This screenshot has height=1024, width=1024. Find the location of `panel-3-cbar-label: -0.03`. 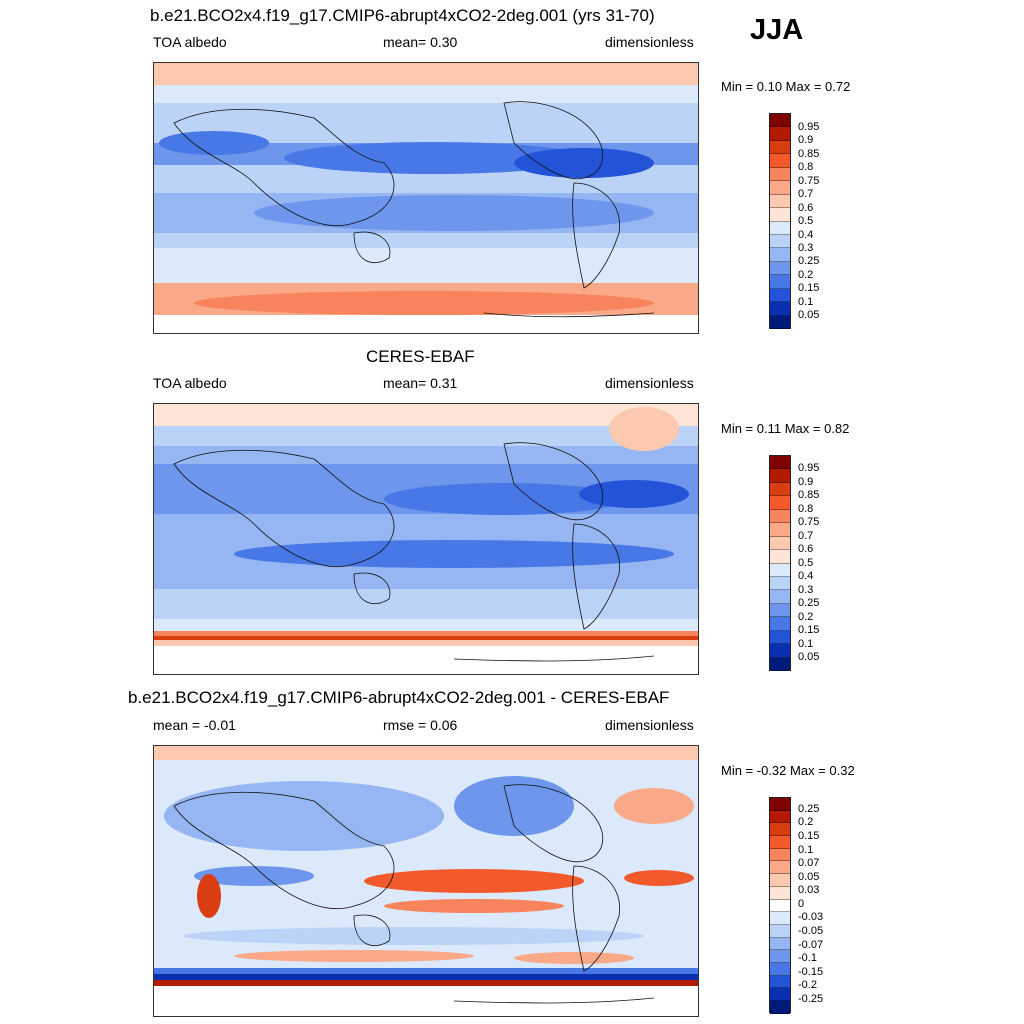

panel-3-cbar-label: -0.03 is located at coordinates (811, 917).